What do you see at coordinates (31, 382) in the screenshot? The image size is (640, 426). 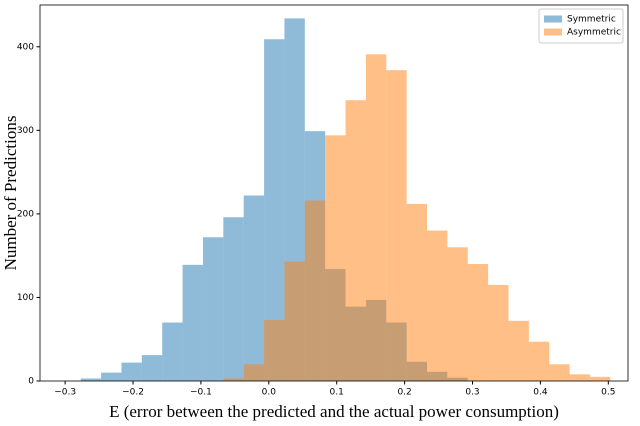 I see `y-tick-label: 0` at bounding box center [31, 382].